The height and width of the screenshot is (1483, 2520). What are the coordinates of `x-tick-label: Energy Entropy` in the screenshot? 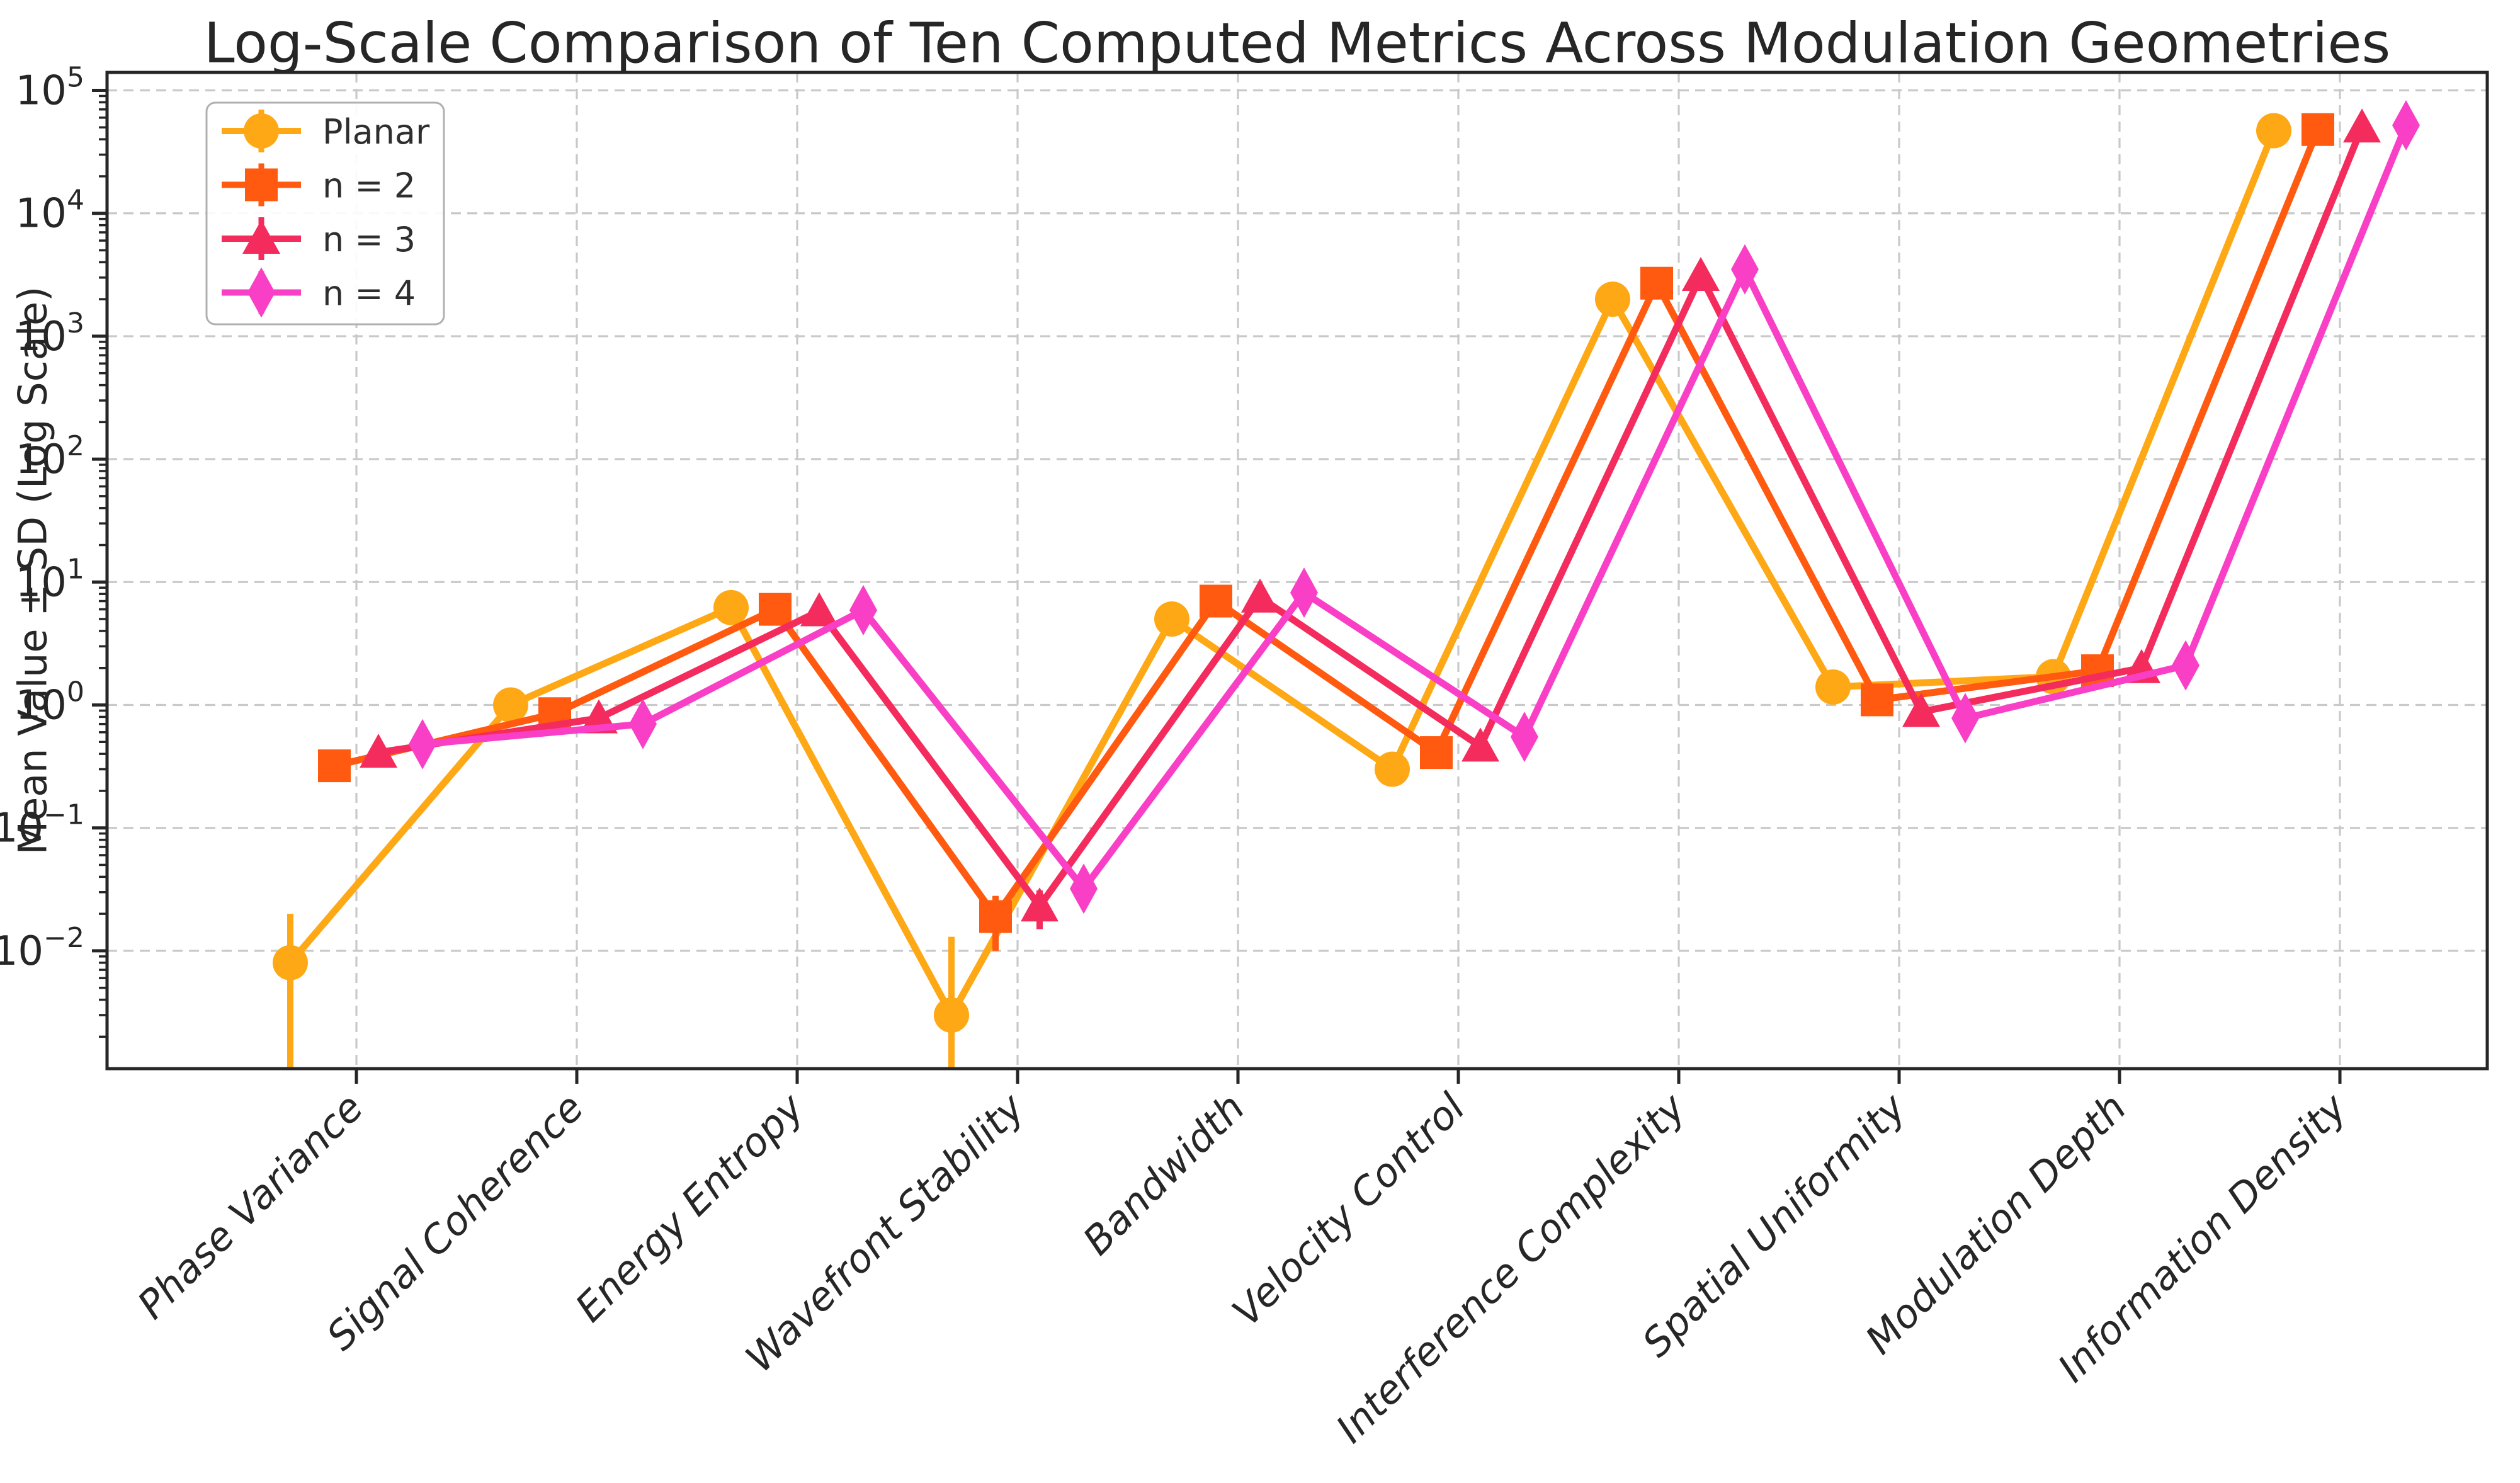 It's located at (689, 1207).